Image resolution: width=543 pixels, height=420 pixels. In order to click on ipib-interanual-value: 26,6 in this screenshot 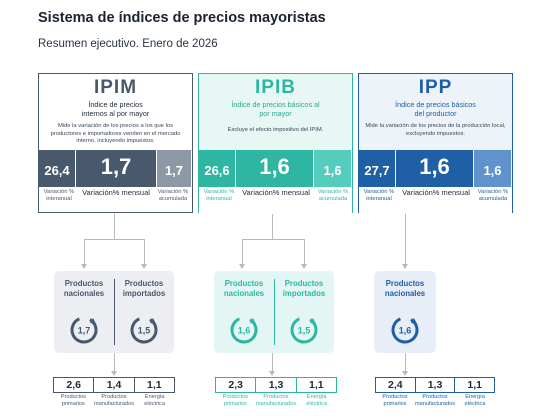, I will do `click(217, 170)`.